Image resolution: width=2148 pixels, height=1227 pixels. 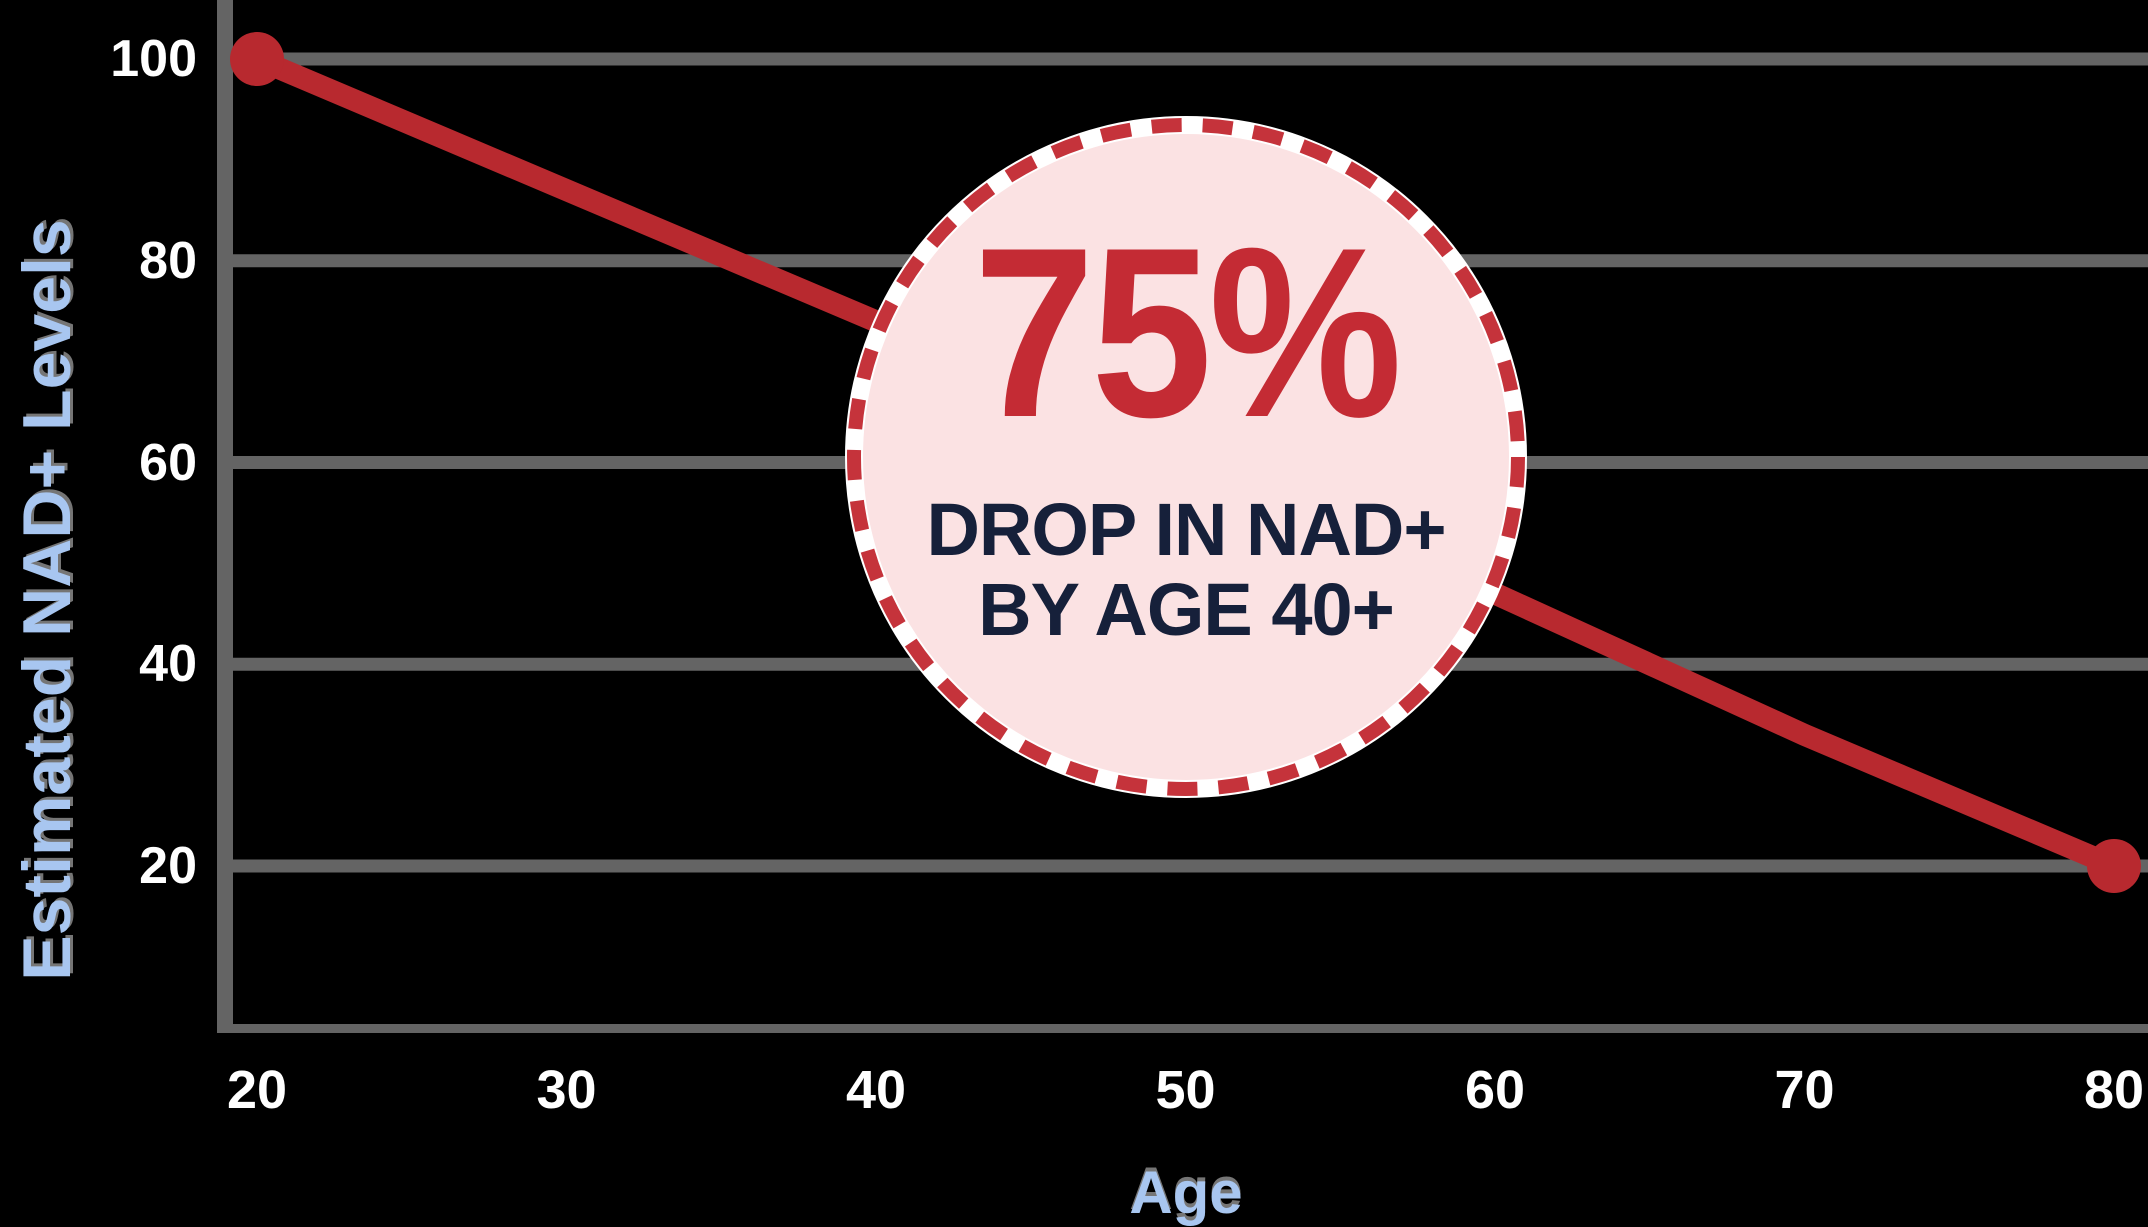 I want to click on y-tick-label-80: 80, so click(x=168, y=260).